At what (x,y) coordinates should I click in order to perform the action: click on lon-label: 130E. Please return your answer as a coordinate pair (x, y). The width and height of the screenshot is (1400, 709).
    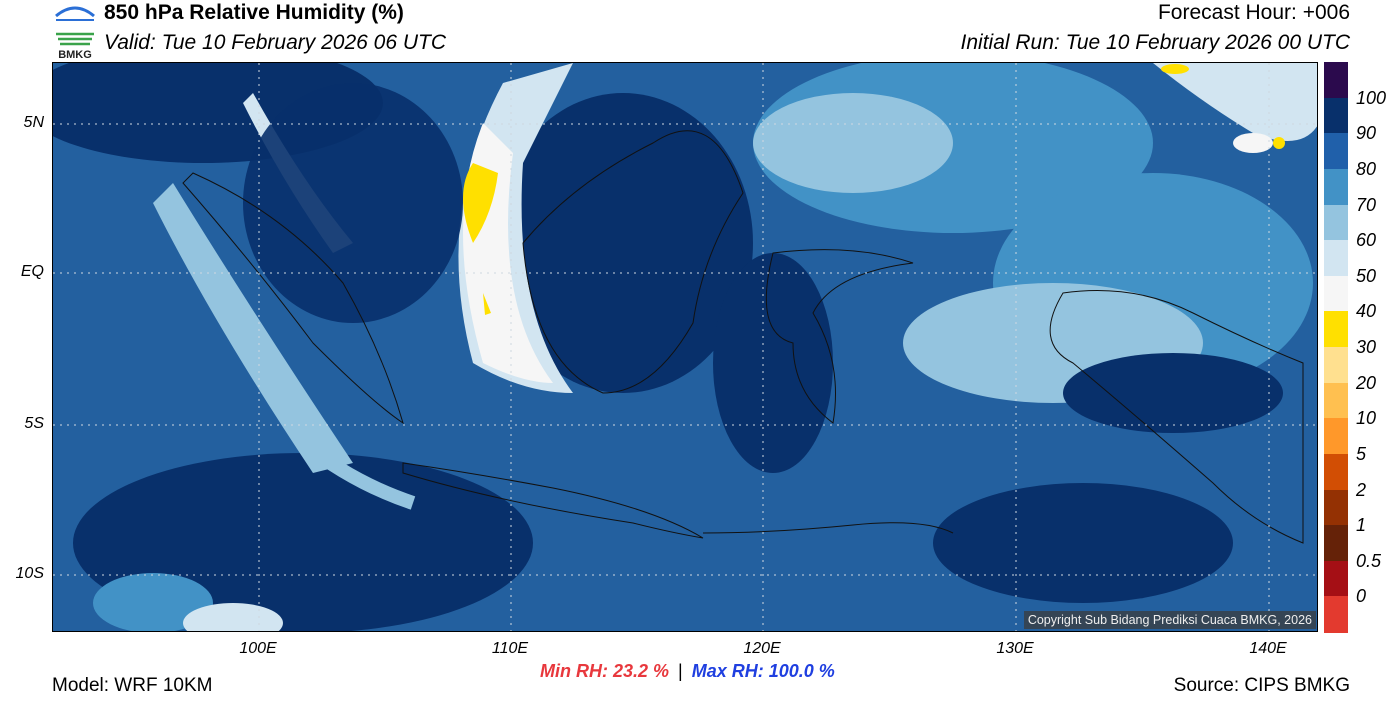
    Looking at the image, I should click on (1015, 648).